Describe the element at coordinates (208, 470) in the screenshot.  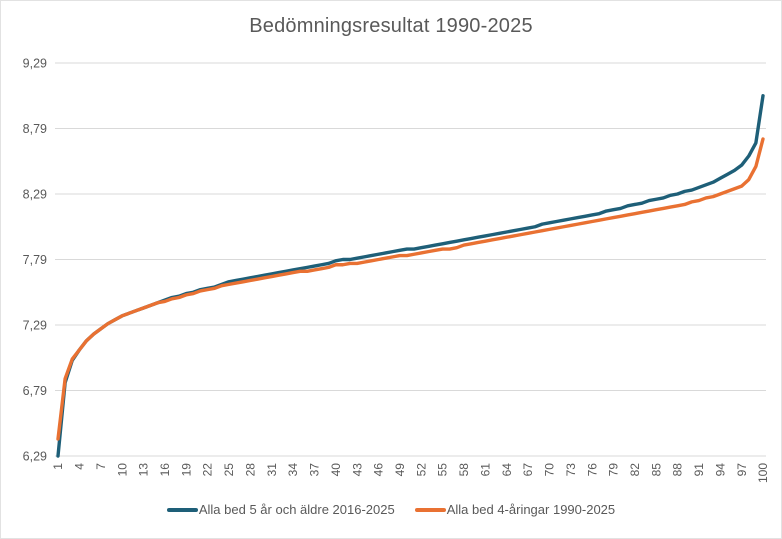
I see `x-tick-label: 22` at that location.